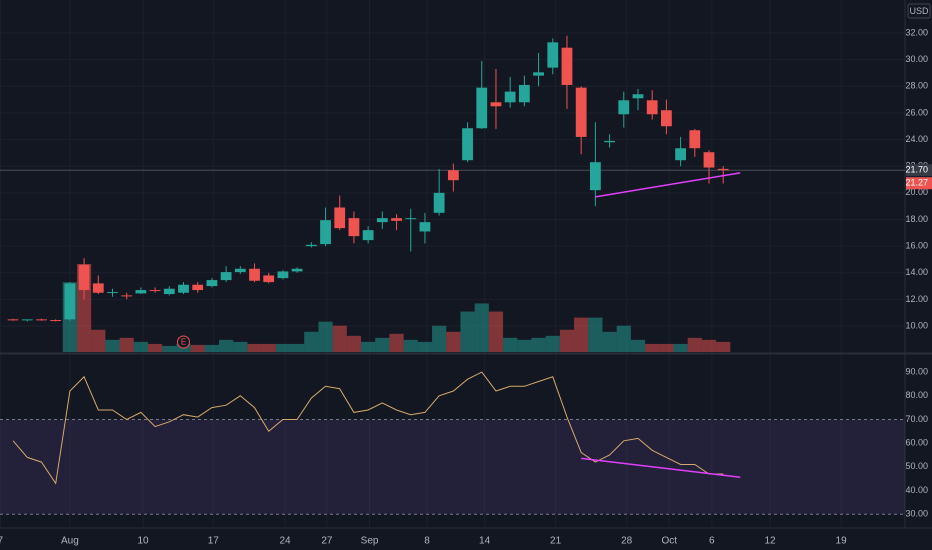 Image resolution: width=932 pixels, height=550 pixels. I want to click on y-tick-label: 20.00, so click(916, 192).